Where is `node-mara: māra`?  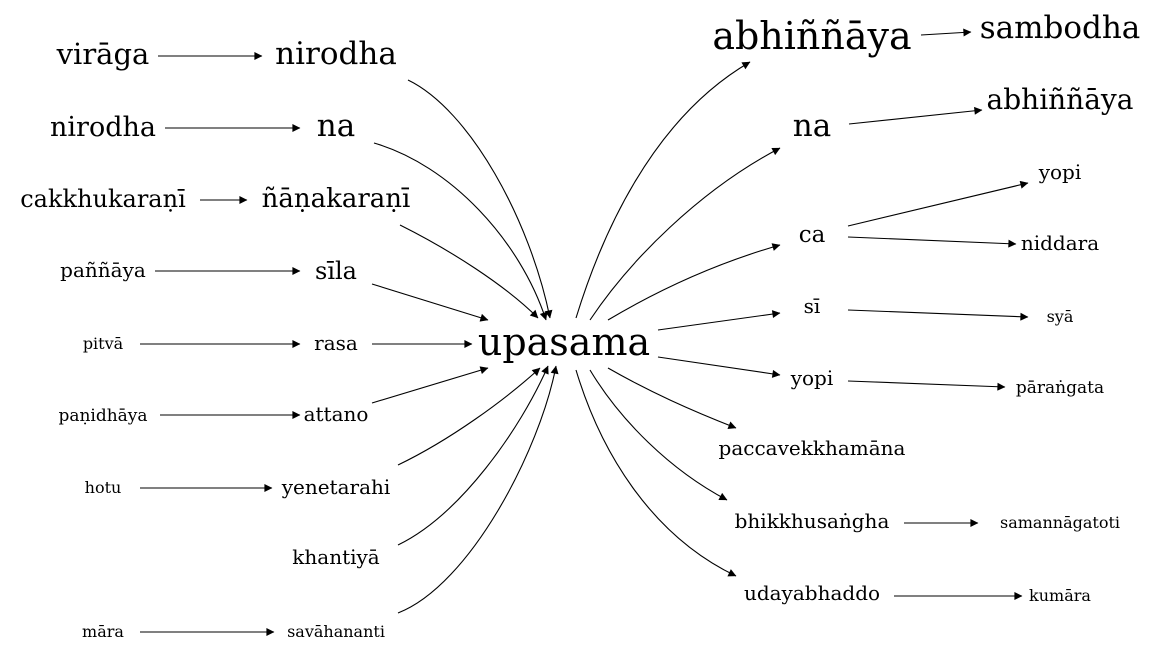
node-mara: māra is located at coordinates (103, 631).